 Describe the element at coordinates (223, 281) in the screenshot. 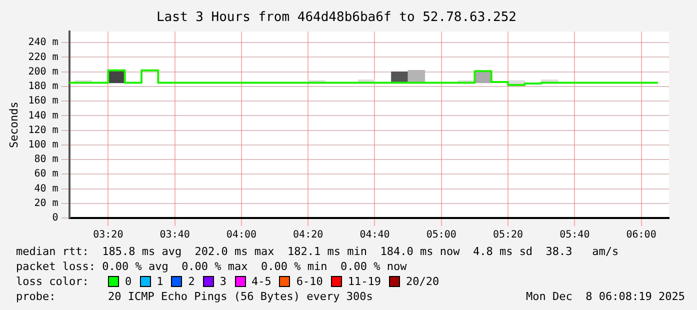

I see `text: 3` at that location.